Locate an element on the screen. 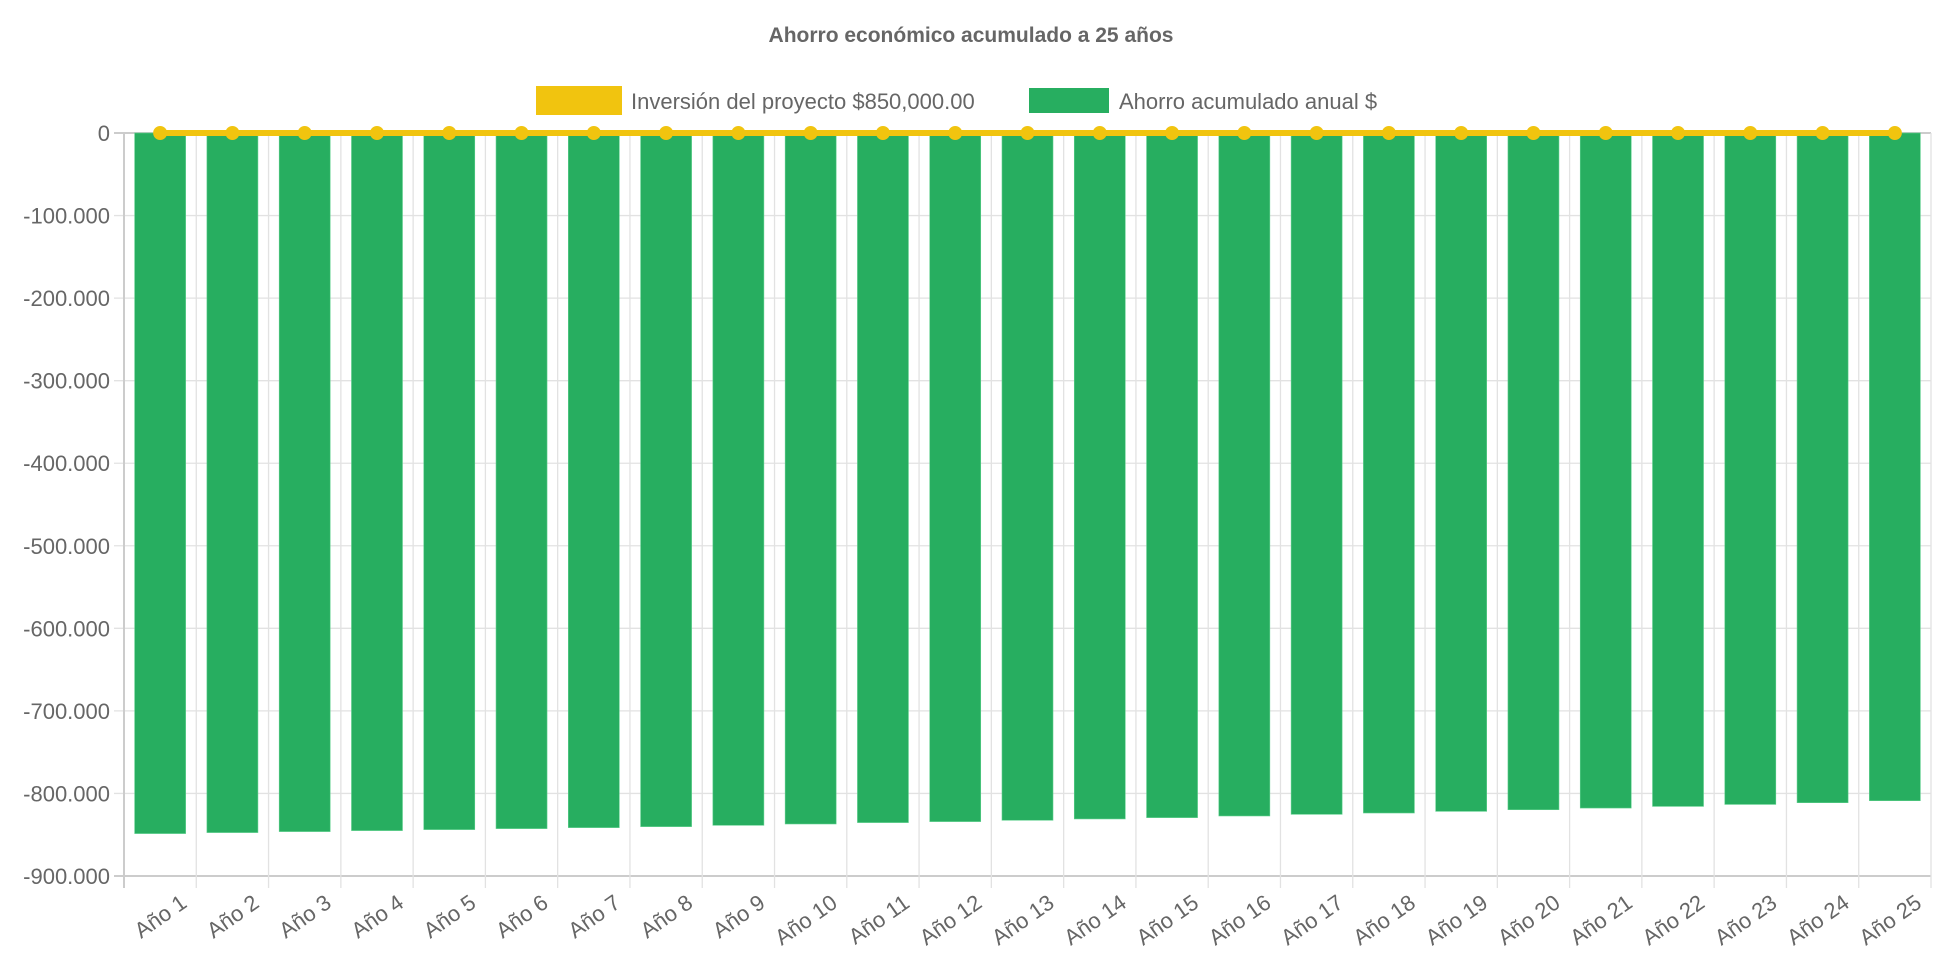 Image resolution: width=1942 pixels, height=970 pixels. legend-label-investment: Inversión del proyecto $850,000.00 is located at coordinates (803, 101).